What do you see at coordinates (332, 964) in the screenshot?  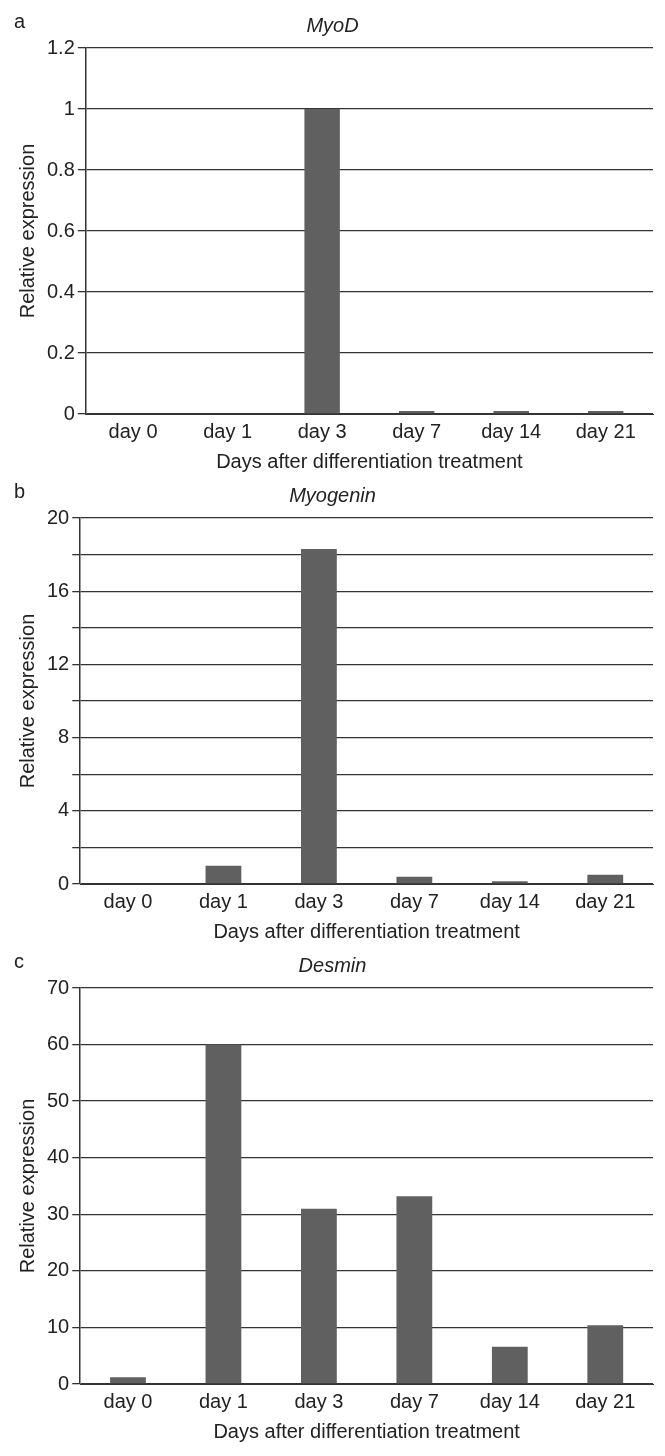 I see `chart-title: Desmin` at bounding box center [332, 964].